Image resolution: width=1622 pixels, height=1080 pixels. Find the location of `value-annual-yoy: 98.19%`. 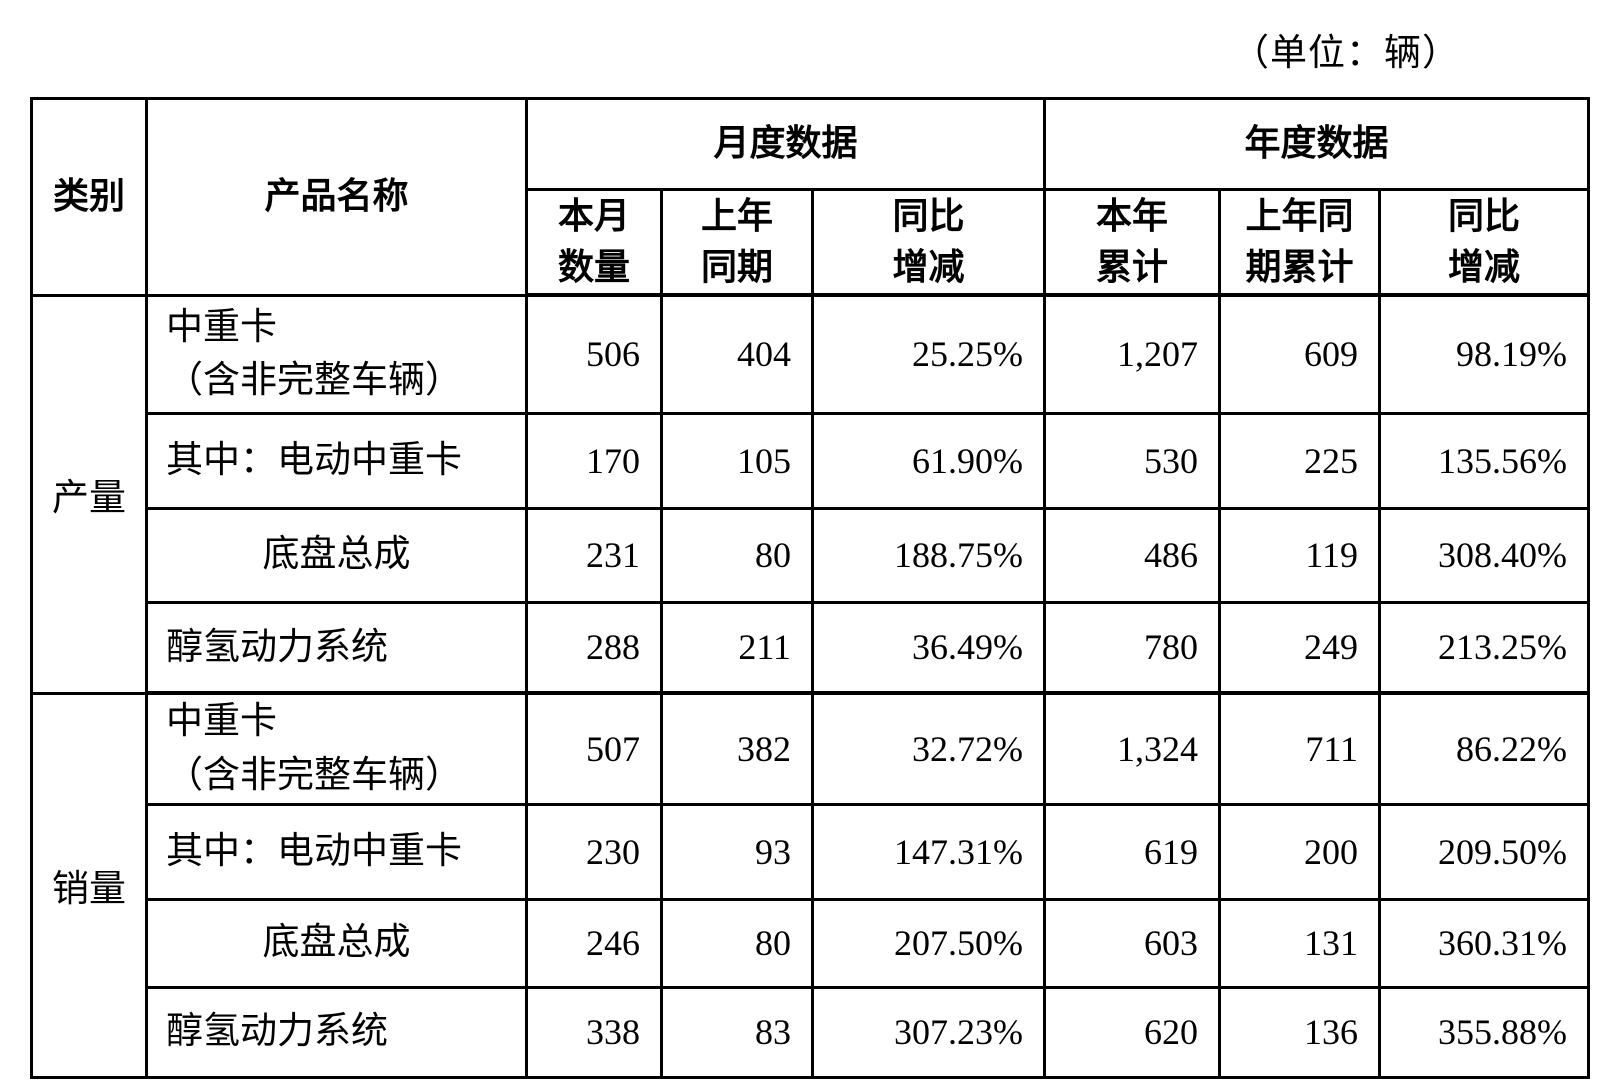

value-annual-yoy: 98.19% is located at coordinates (1484, 354).